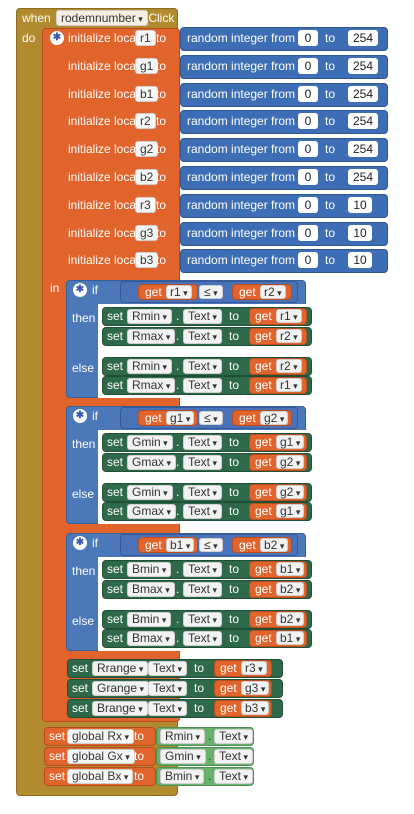 Image resolution: width=414 pixels, height=814 pixels. Describe the element at coordinates (255, 688) in the screenshot. I see `variable-dropdown: g3` at that location.